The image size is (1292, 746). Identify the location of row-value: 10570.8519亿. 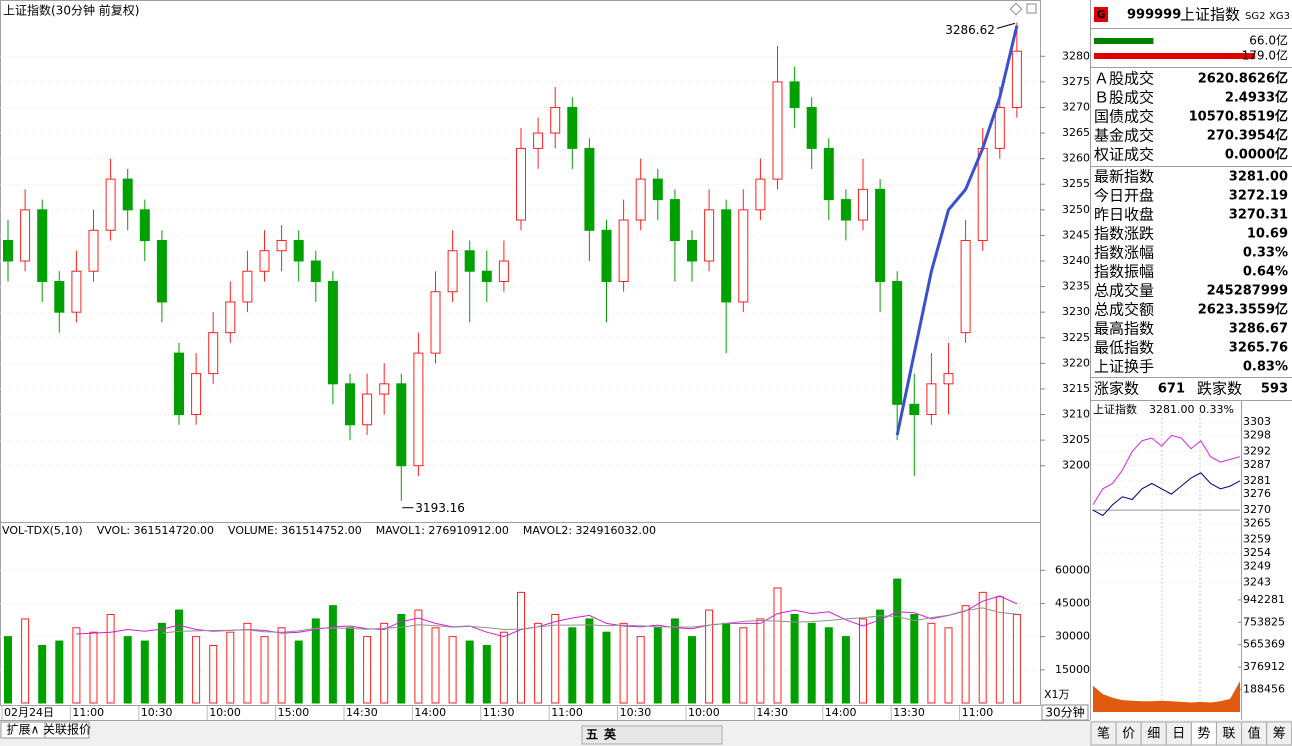
(1238, 117).